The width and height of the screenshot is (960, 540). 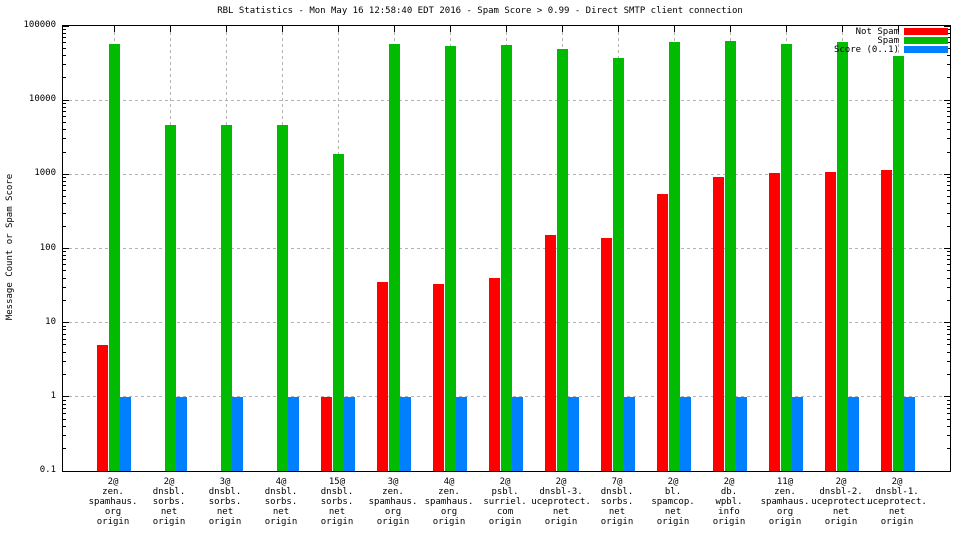 What do you see at coordinates (505, 502) in the screenshot?
I see `x-category-label: 2@ psbl. surriel. com origin` at bounding box center [505, 502].